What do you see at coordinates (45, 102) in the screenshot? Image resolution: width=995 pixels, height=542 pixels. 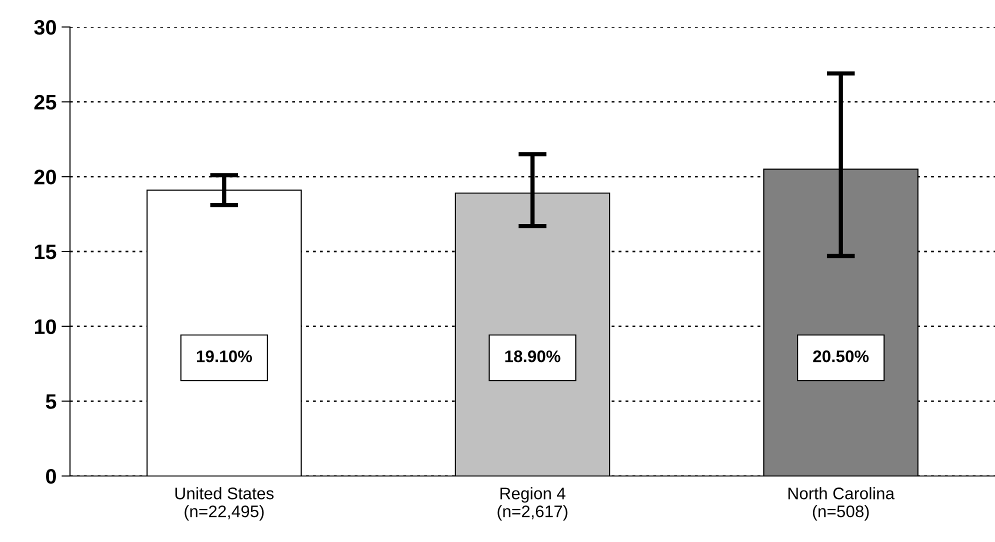 I see `y-tick-label: 25` at bounding box center [45, 102].